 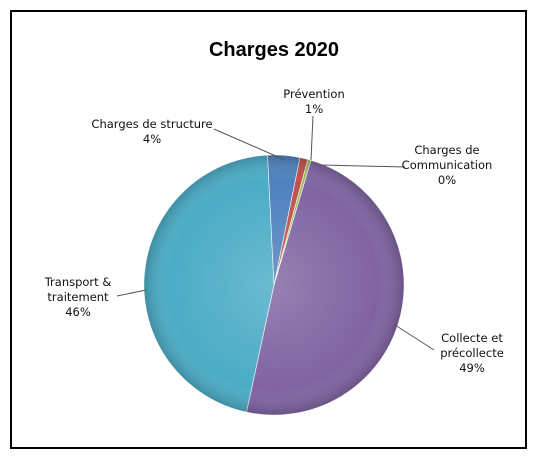 I want to click on data-label-line: 4%, so click(x=152, y=139).